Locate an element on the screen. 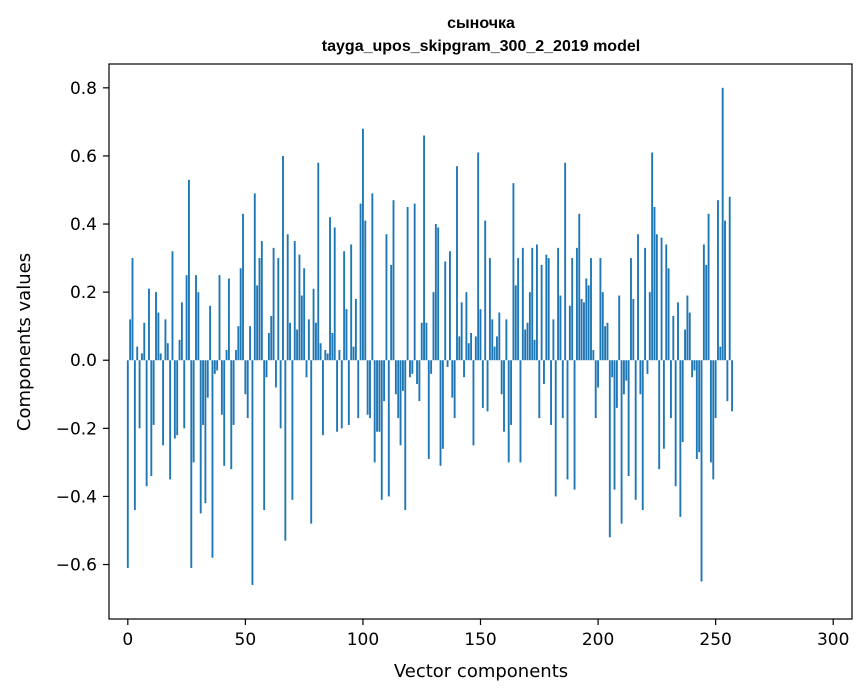 The height and width of the screenshot is (696, 867). x-axis-ticks: 0 50 100 150 200 250 300 is located at coordinates (485, 634).